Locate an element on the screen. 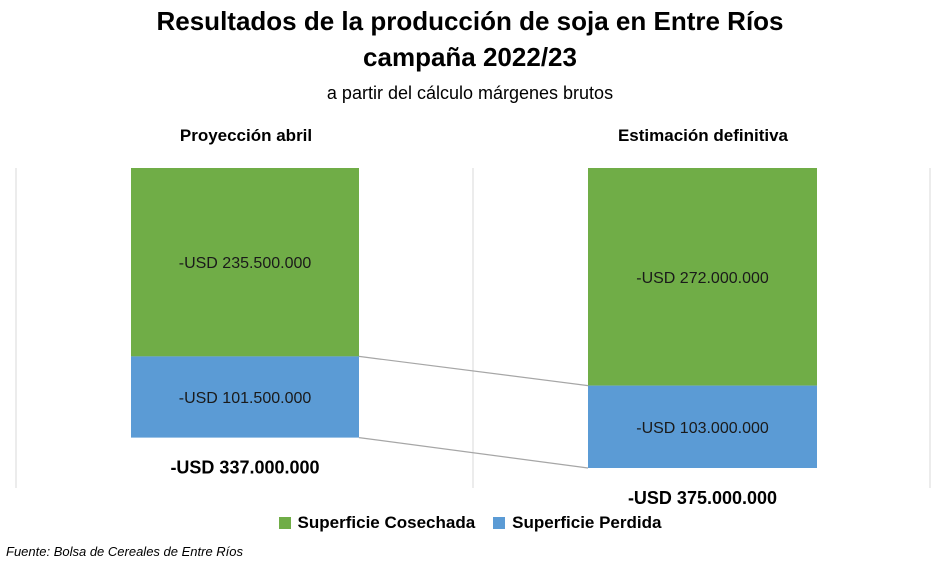 The image size is (940, 568). source-note: Fuente: Bolsa de Cereales de Entre Ríos is located at coordinates (125, 551).